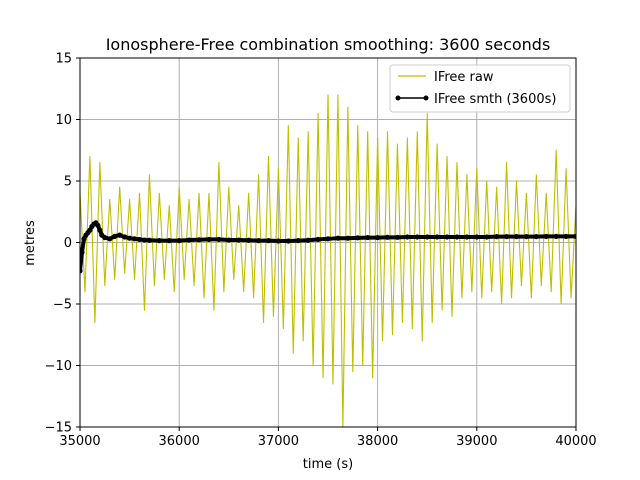 This screenshot has height=480, width=640. Describe the element at coordinates (68, 243) in the screenshot. I see `y-tick-label: 0` at that location.